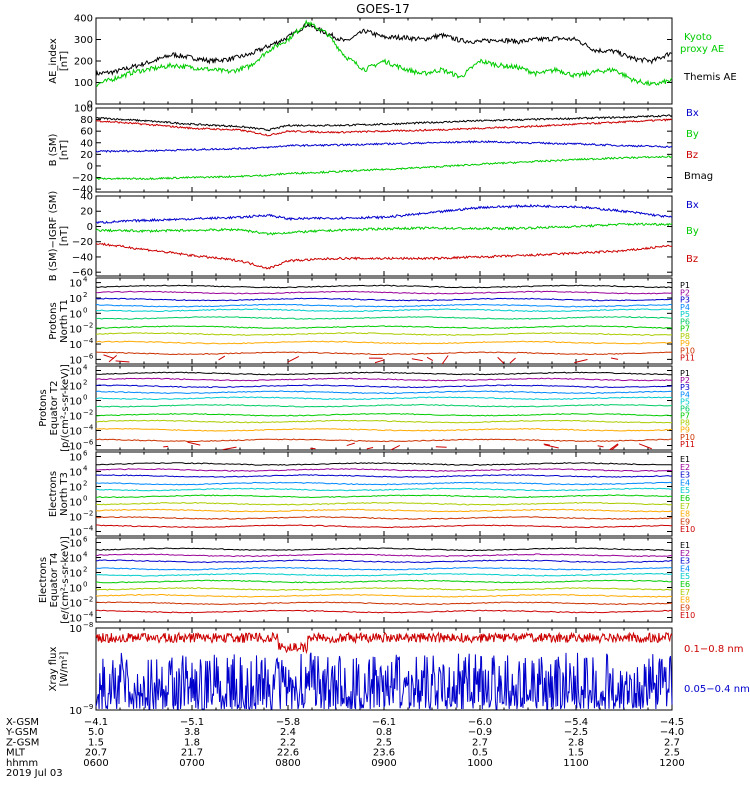 This screenshot has height=800, width=750. I want to click on flux-electrons_t3-E5, so click(384, 489).